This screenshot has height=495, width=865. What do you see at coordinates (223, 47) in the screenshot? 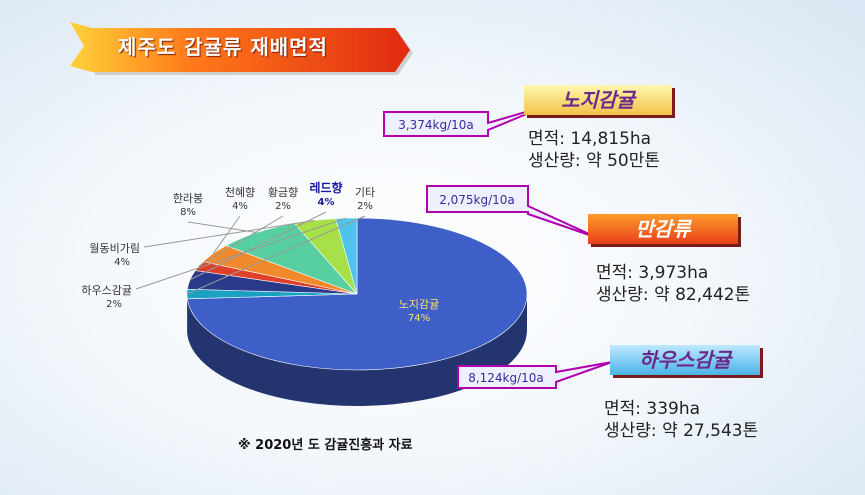
I see `page-title: 제주도 감귤류 재배면적` at bounding box center [223, 47].